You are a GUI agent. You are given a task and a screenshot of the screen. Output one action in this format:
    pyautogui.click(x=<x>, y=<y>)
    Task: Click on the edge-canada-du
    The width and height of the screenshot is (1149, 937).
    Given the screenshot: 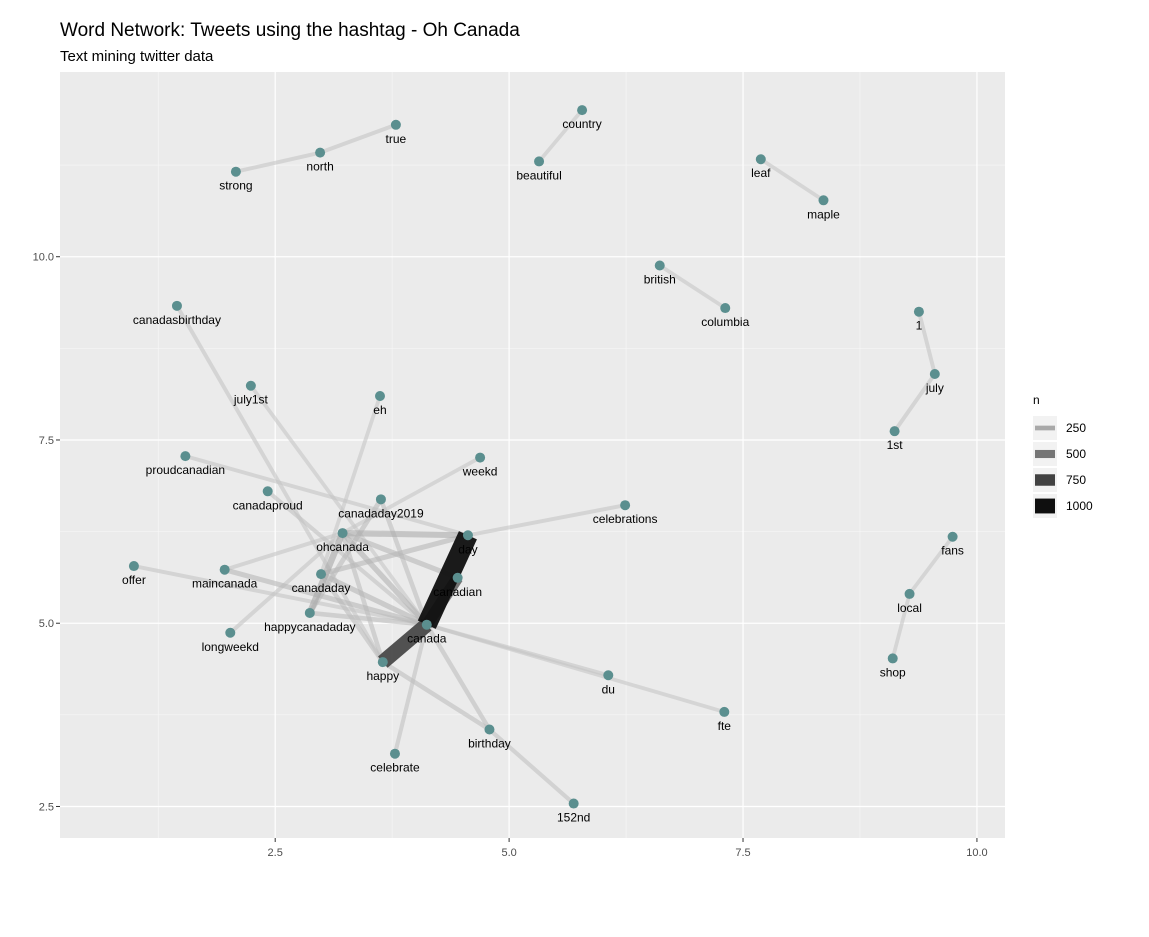 What is the action you would take?
    pyautogui.click(x=517, y=650)
    